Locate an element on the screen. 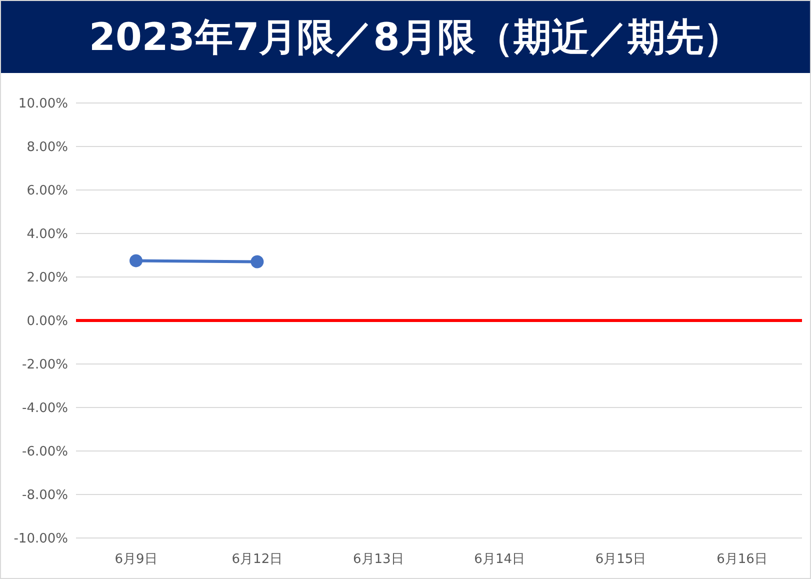 This screenshot has width=811, height=579. y-tick-label: -10.00% is located at coordinates (41, 539).